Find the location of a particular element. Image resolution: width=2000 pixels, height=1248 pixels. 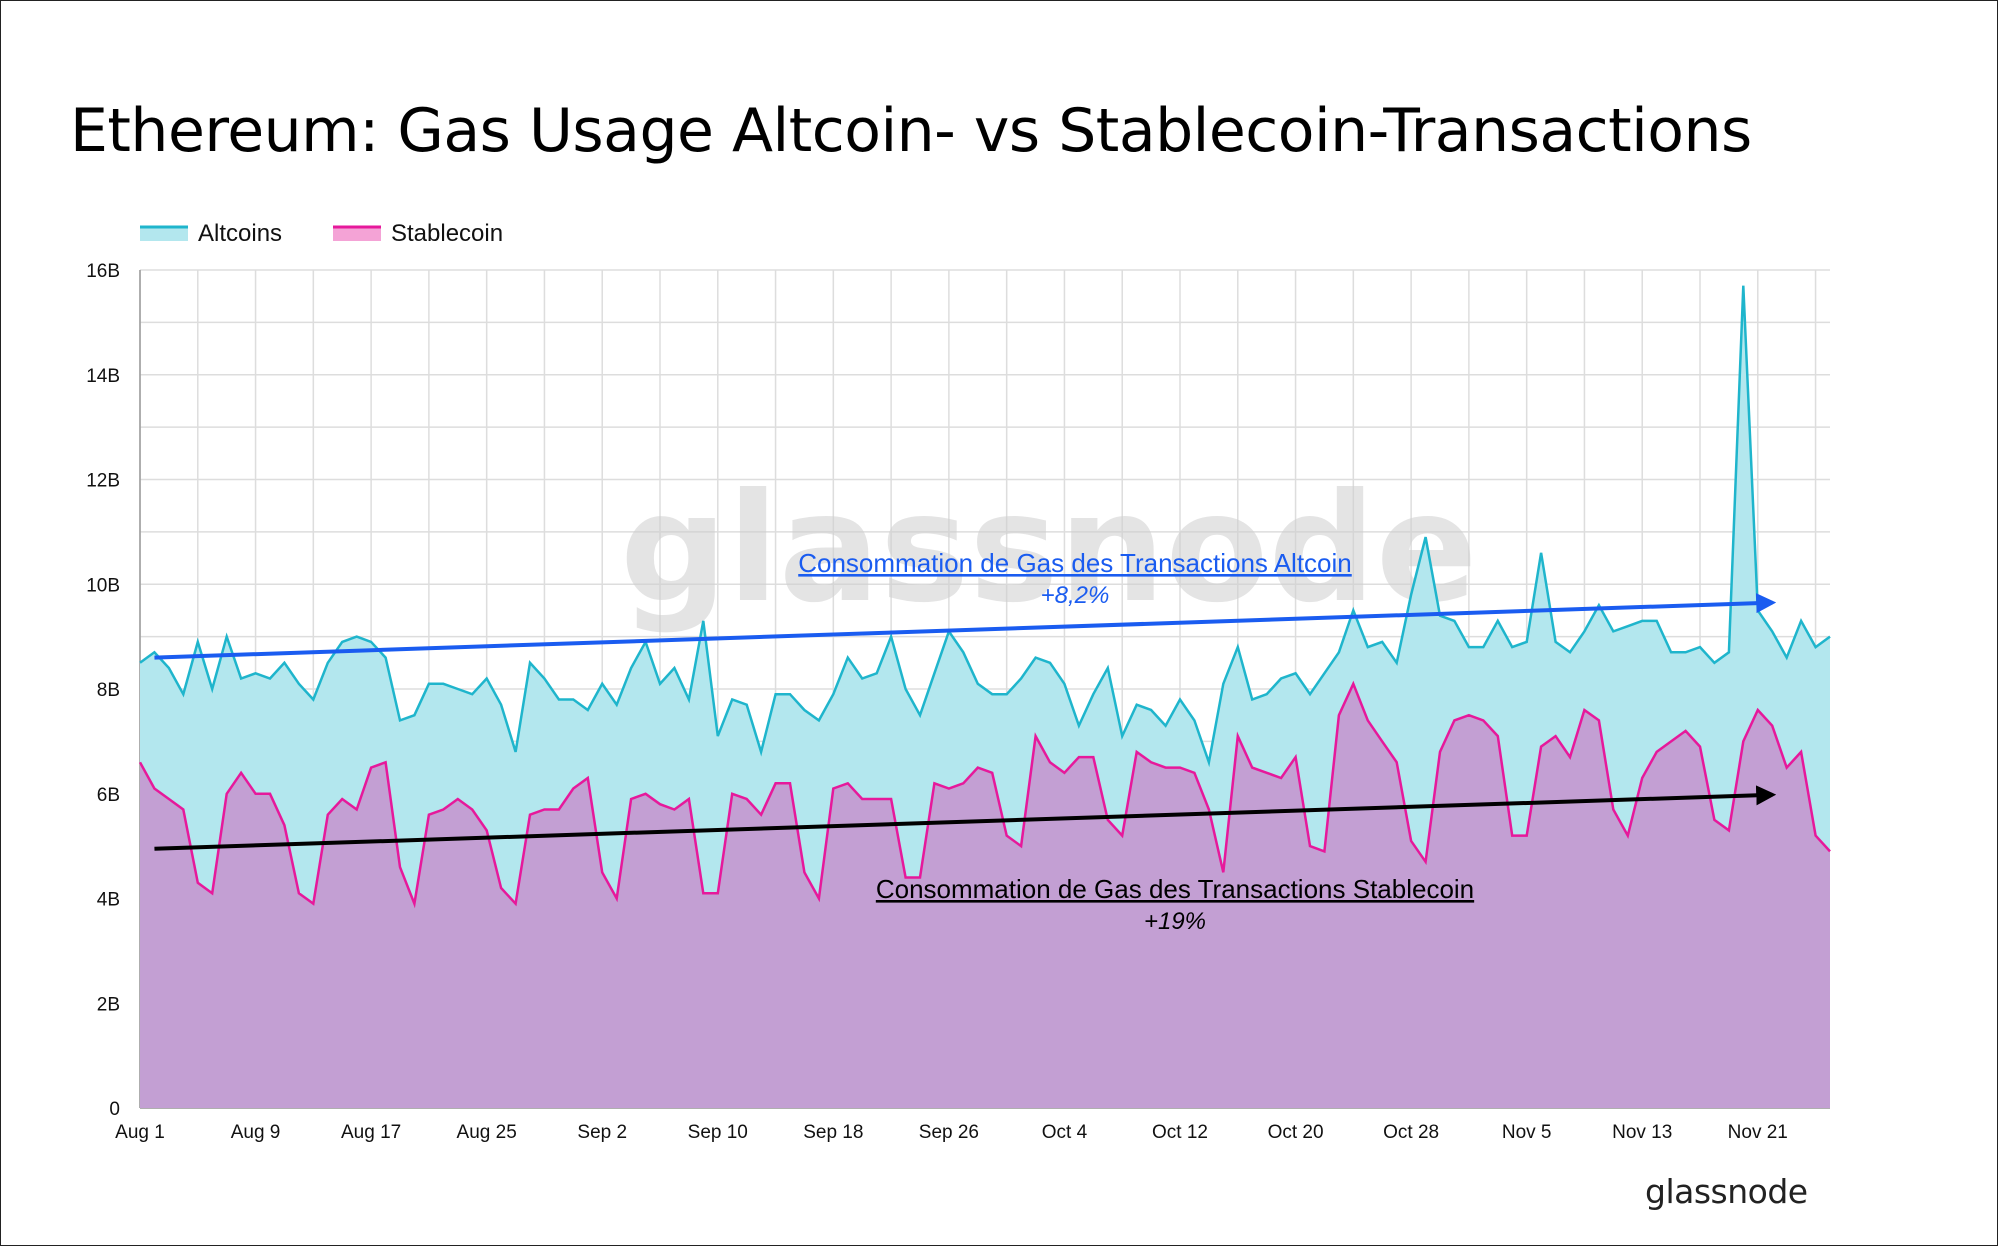

x-tick-label: Aug 25 is located at coordinates (487, 1132).